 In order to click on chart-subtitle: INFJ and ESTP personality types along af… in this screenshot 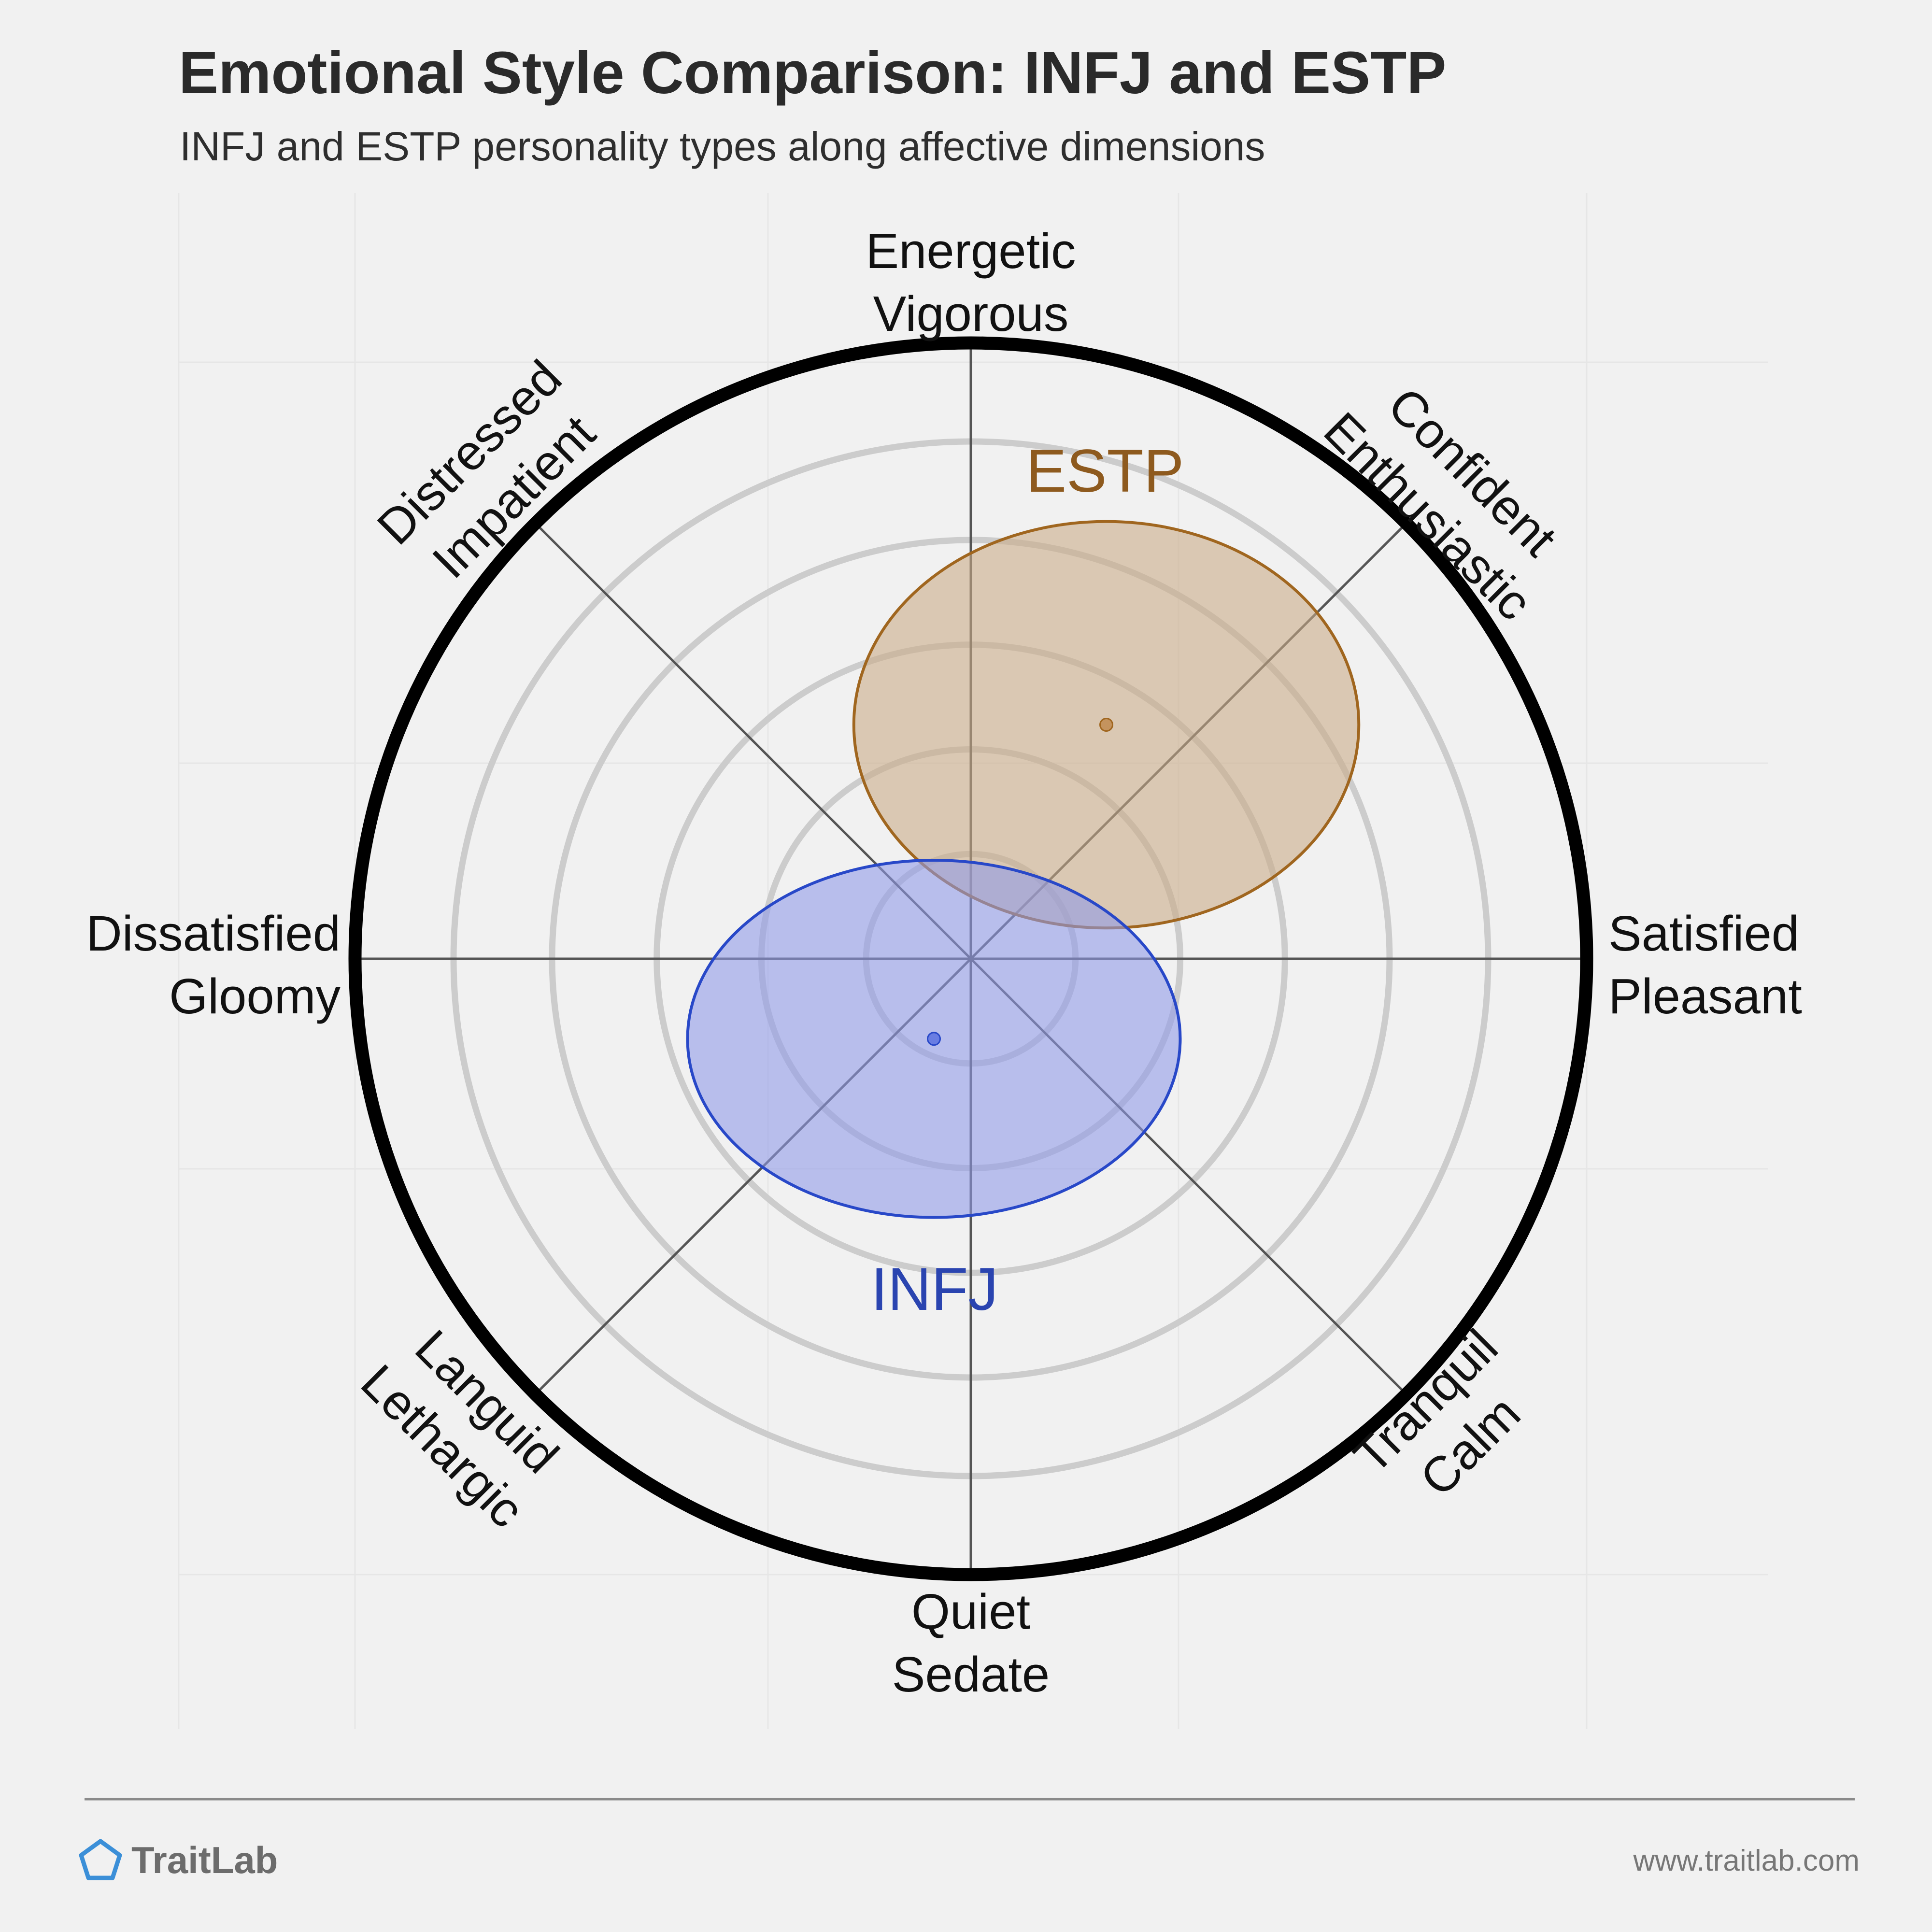, I will do `click(722, 146)`.